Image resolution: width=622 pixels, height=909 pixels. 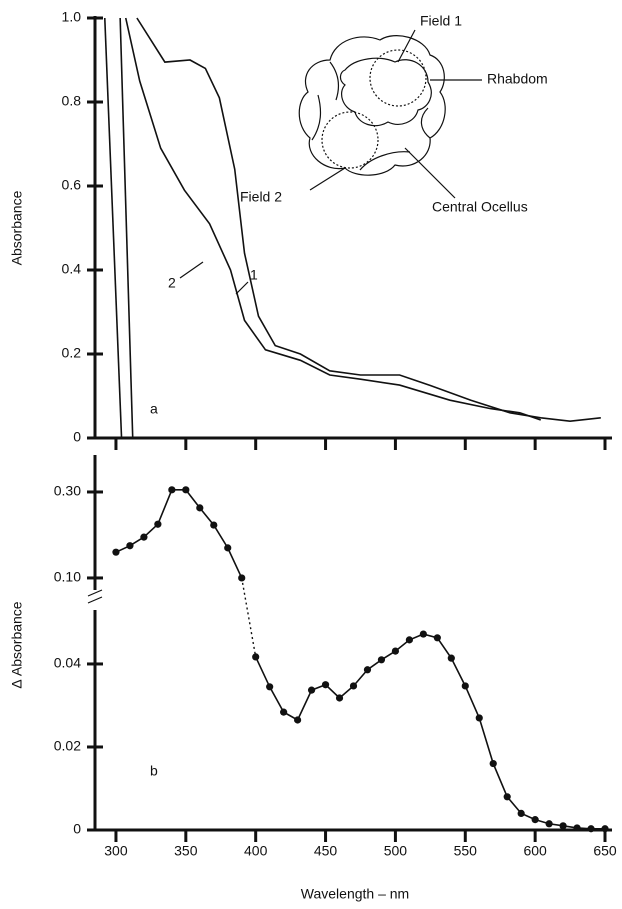 What do you see at coordinates (254, 275) in the screenshot?
I see `series-label: 1` at bounding box center [254, 275].